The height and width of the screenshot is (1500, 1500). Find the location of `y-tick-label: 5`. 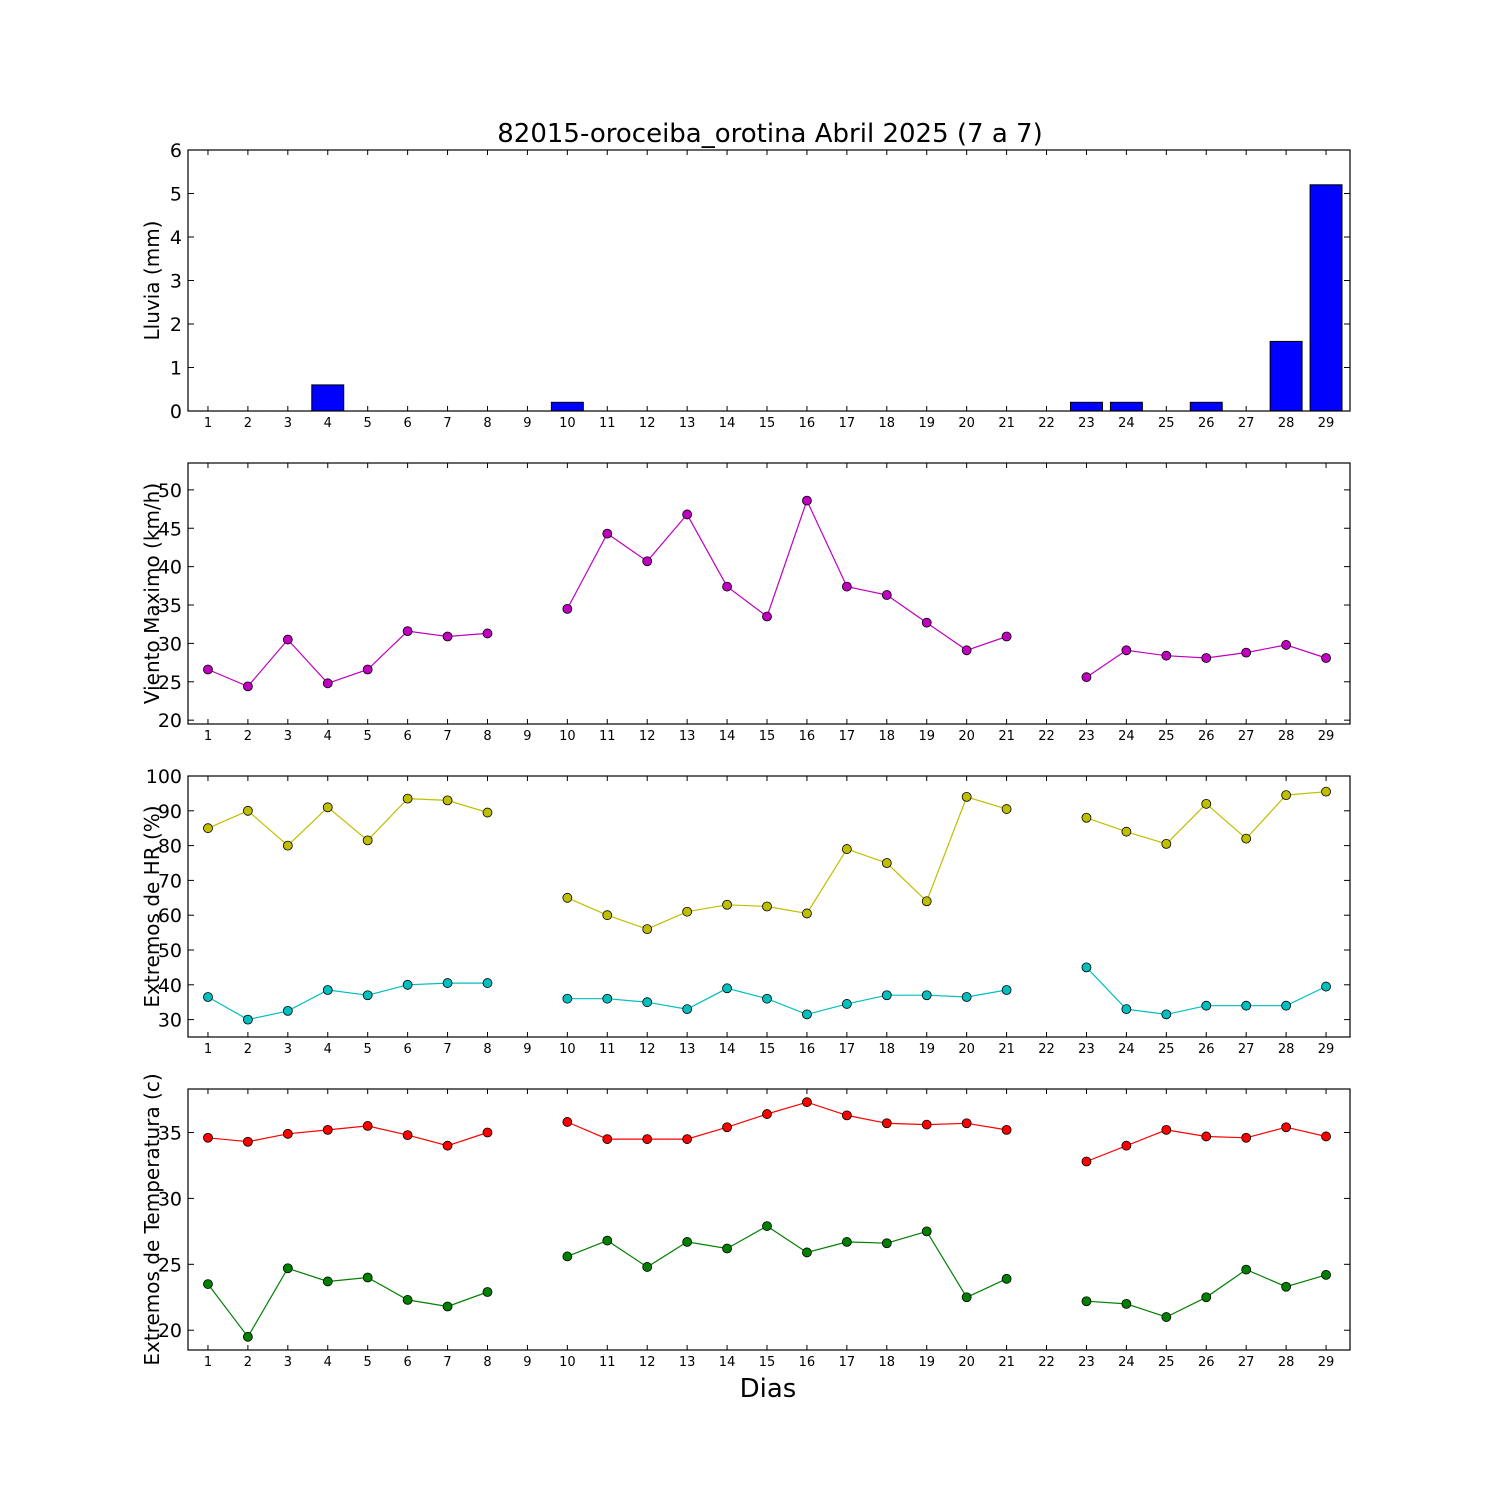

y-tick-label: 5 is located at coordinates (176, 195).